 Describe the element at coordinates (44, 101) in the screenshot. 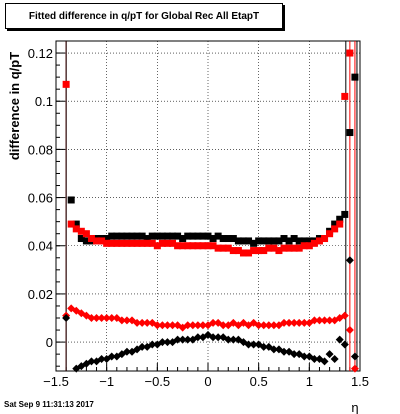

I see `y-tick-label: 0.1` at that location.